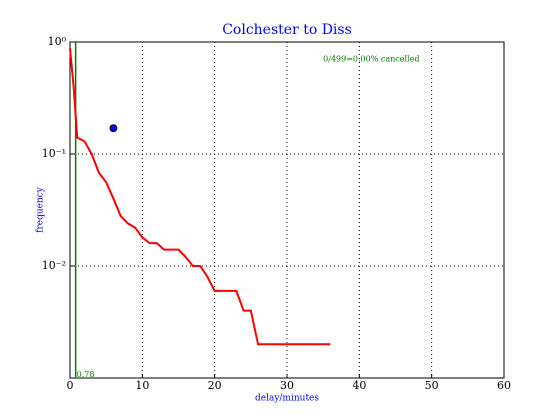 The width and height of the screenshot is (560, 420). What do you see at coordinates (70, 385) in the screenshot?
I see `x-tick-label: 0` at bounding box center [70, 385].